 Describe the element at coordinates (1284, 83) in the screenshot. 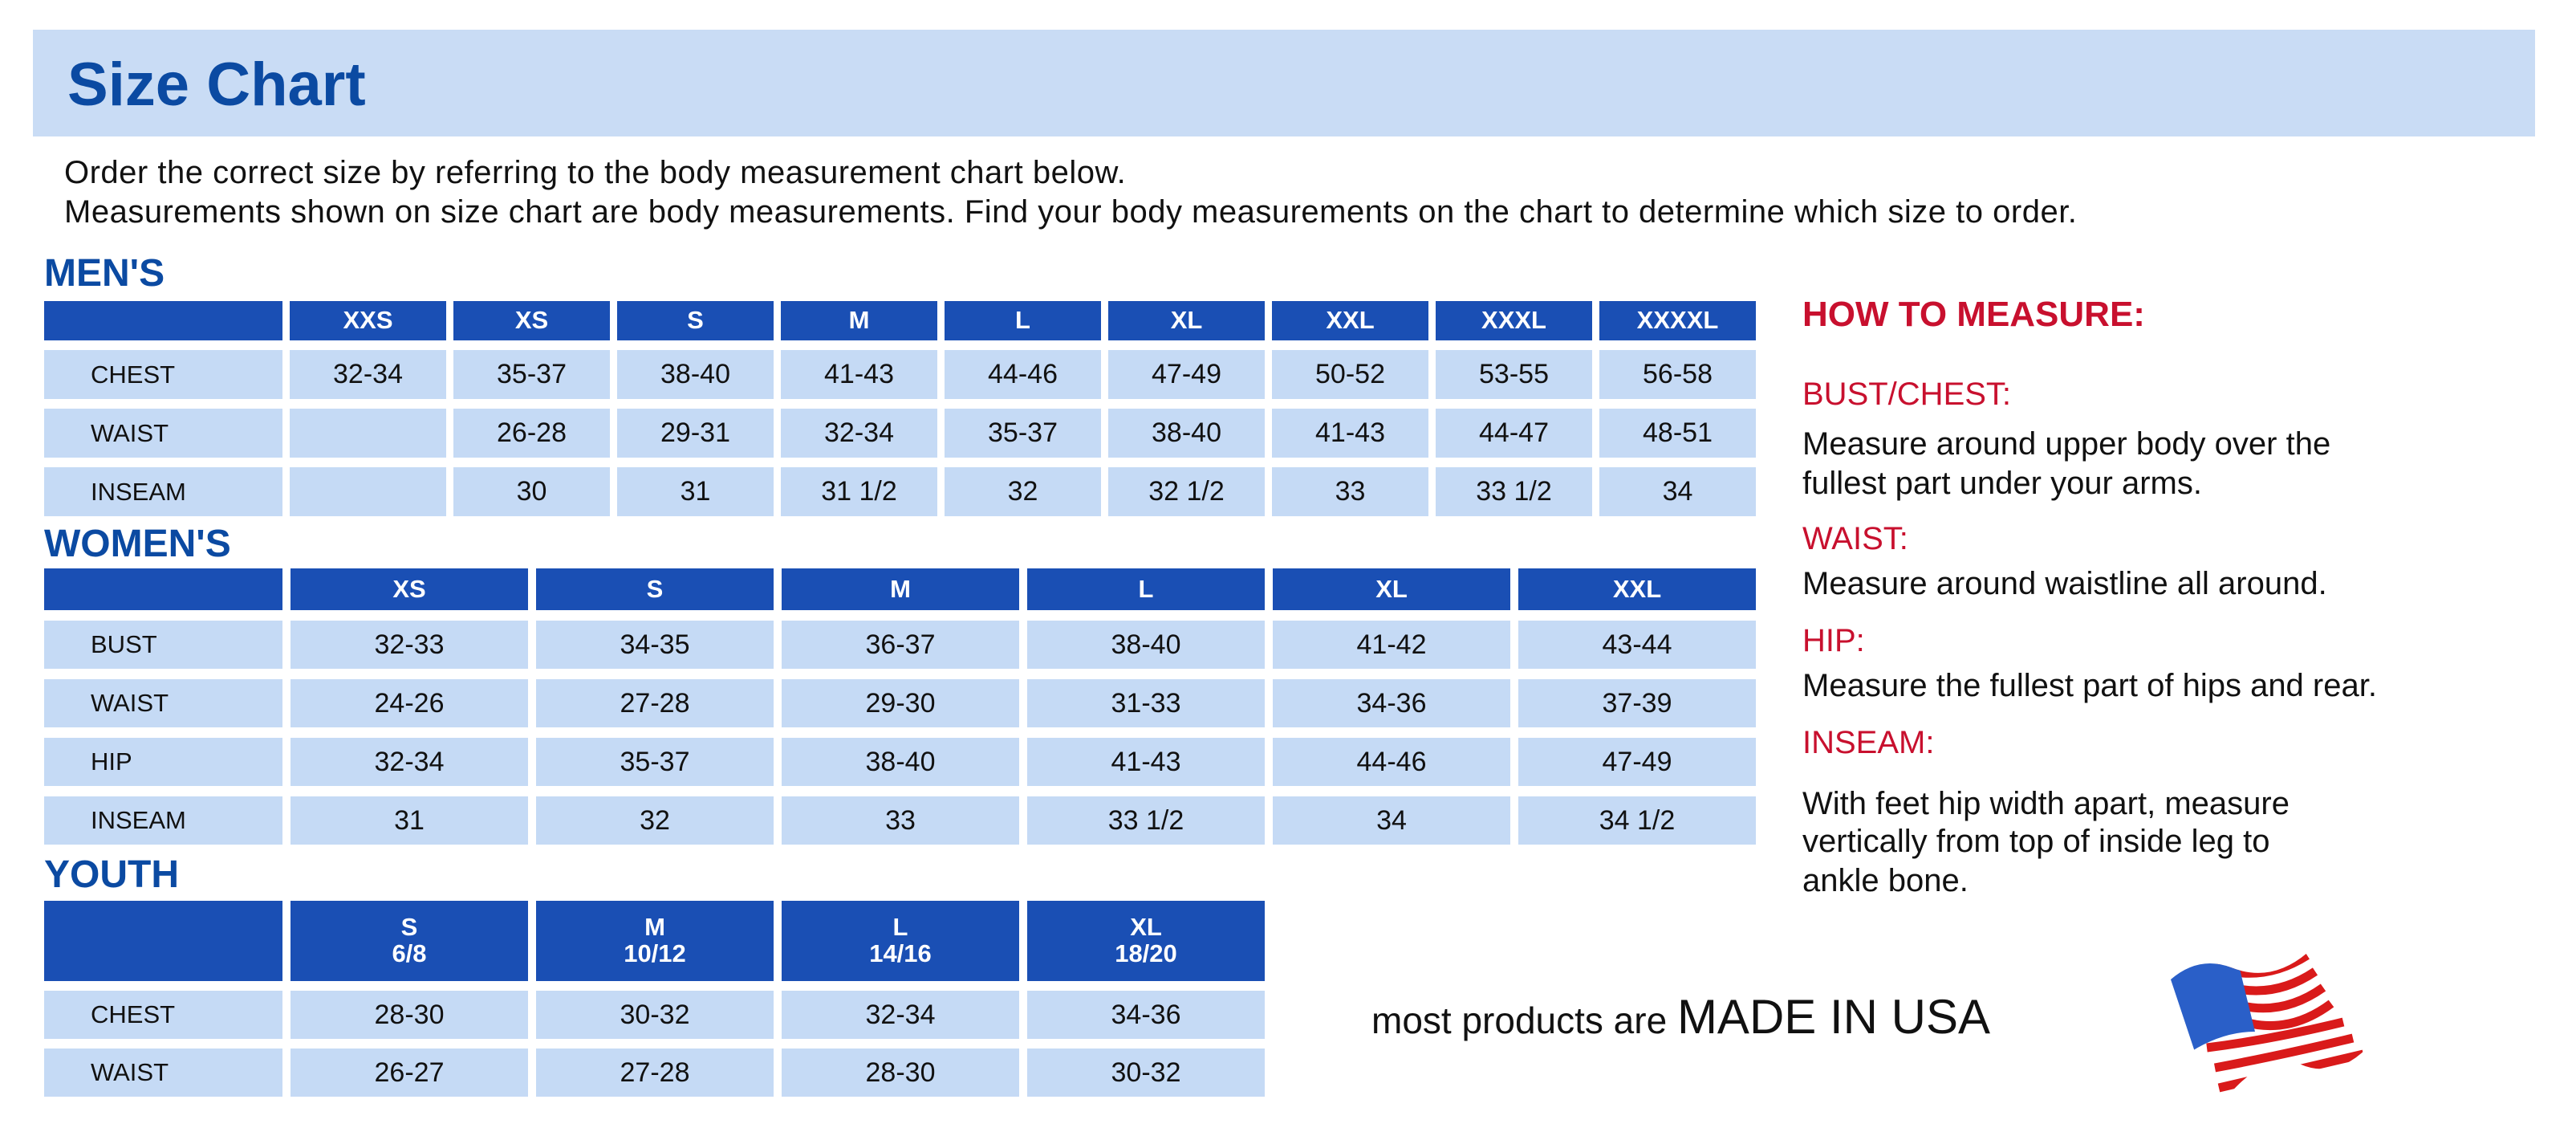

I see `title-band` at that location.